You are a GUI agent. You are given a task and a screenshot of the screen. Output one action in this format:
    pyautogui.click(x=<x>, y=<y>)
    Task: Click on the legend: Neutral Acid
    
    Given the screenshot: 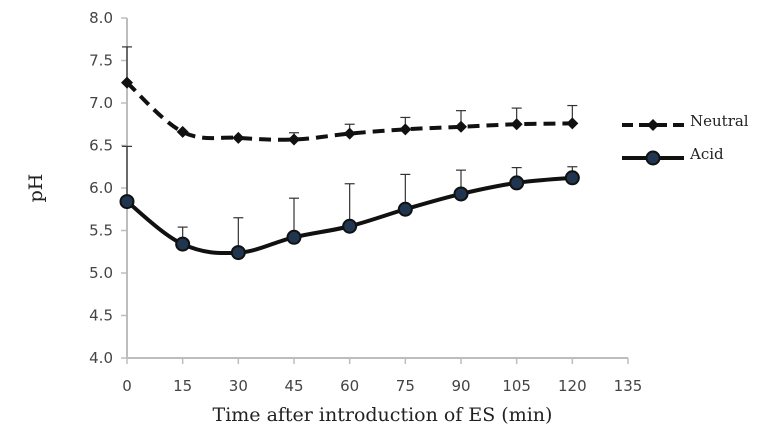 What is the action you would take?
    pyautogui.click(x=685, y=139)
    